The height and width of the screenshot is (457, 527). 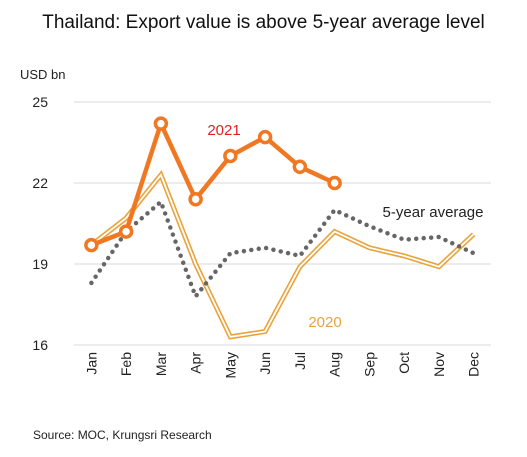 What do you see at coordinates (91, 245) in the screenshot?
I see `series-2021-point-jan` at bounding box center [91, 245].